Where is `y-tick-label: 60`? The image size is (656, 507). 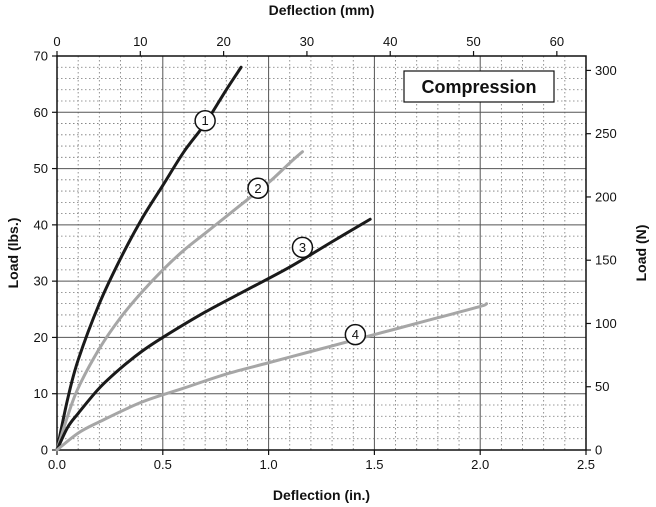 y-tick-label: 60 is located at coordinates (41, 112).